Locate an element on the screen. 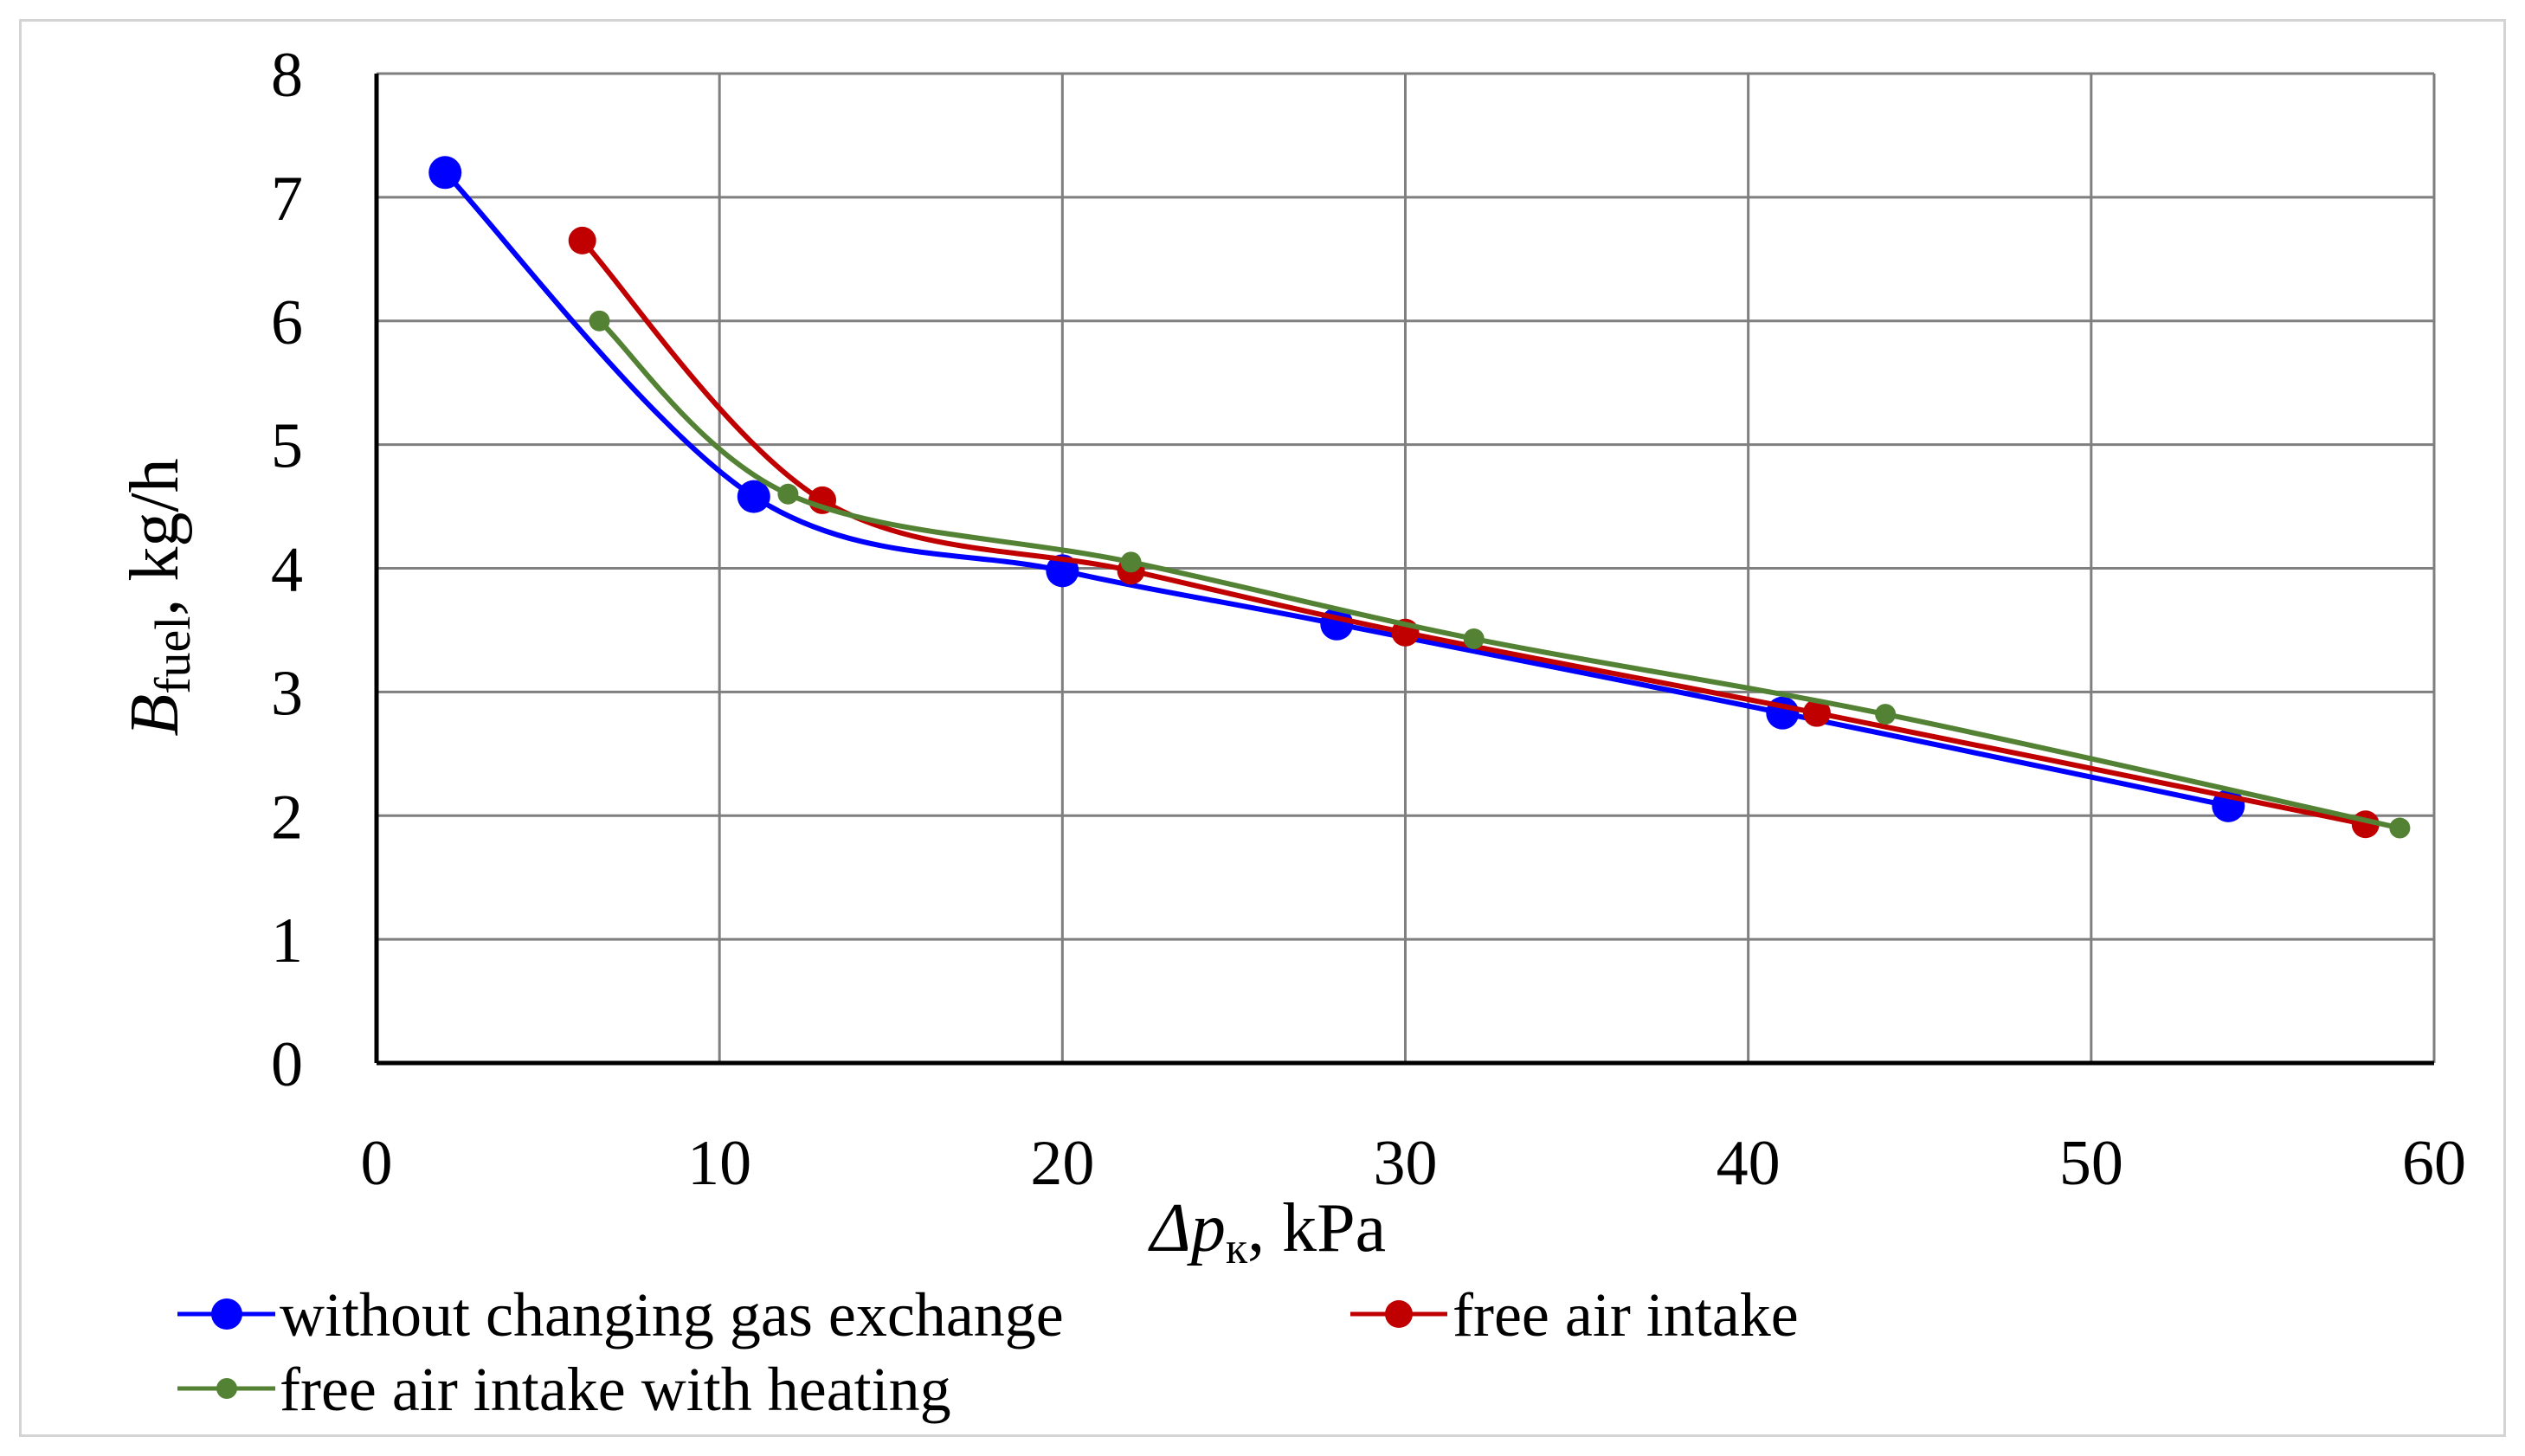 This screenshot has width=2525, height=1456. legend-label-series-1: without changing gas exchange is located at coordinates (672, 1315).